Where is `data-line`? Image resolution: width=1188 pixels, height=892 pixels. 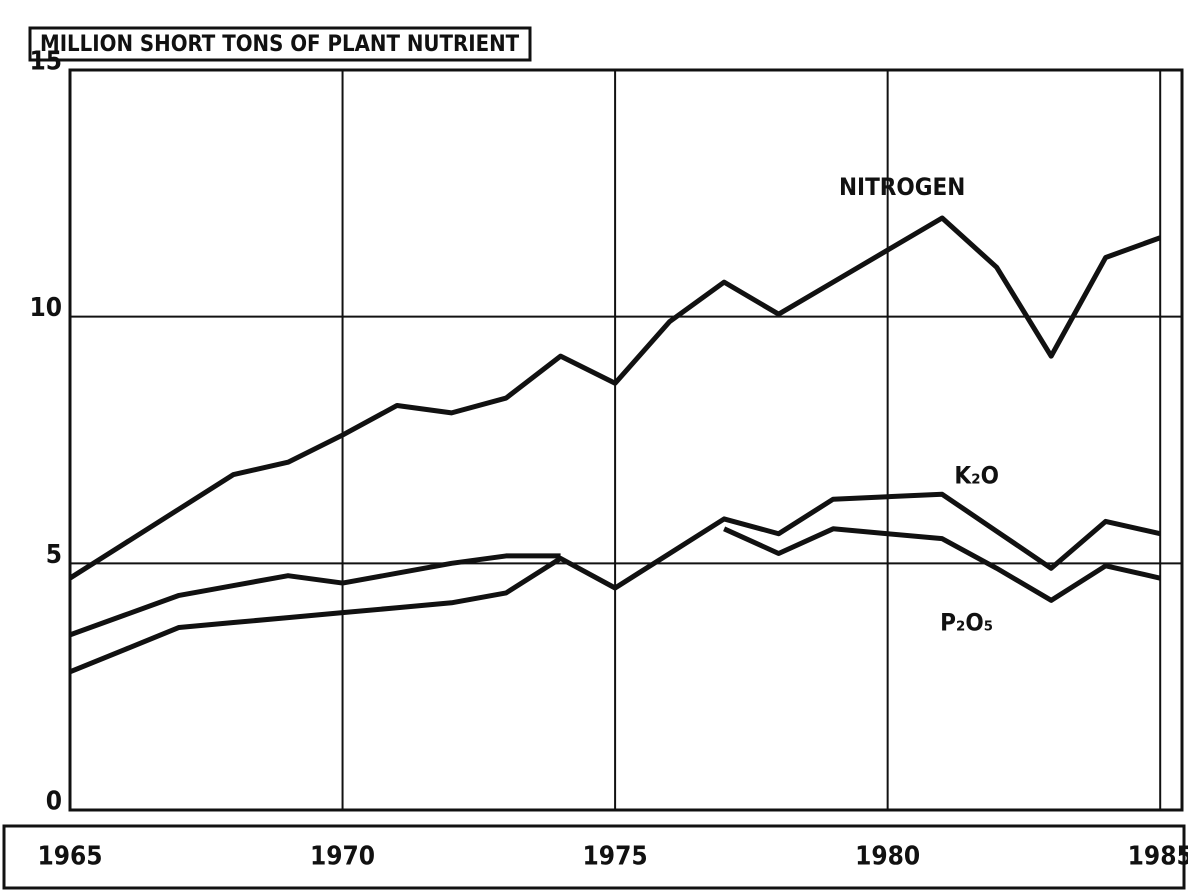 data-line is located at coordinates (615, 582).